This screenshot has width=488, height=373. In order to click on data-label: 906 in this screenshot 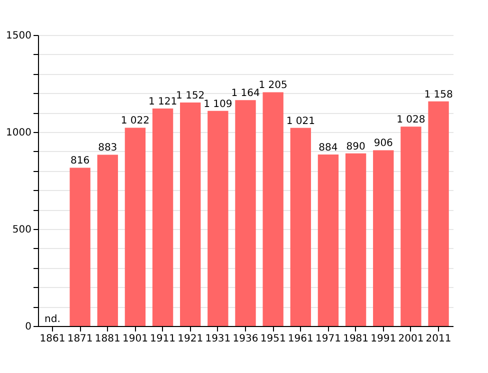, I will do `click(383, 144)`.